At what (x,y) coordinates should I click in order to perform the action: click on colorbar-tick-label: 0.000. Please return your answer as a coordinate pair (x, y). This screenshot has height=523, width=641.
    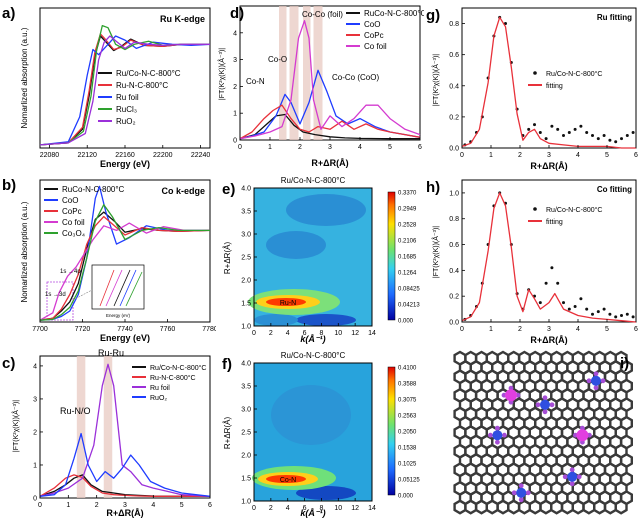
    Looking at the image, I should click on (406, 497).